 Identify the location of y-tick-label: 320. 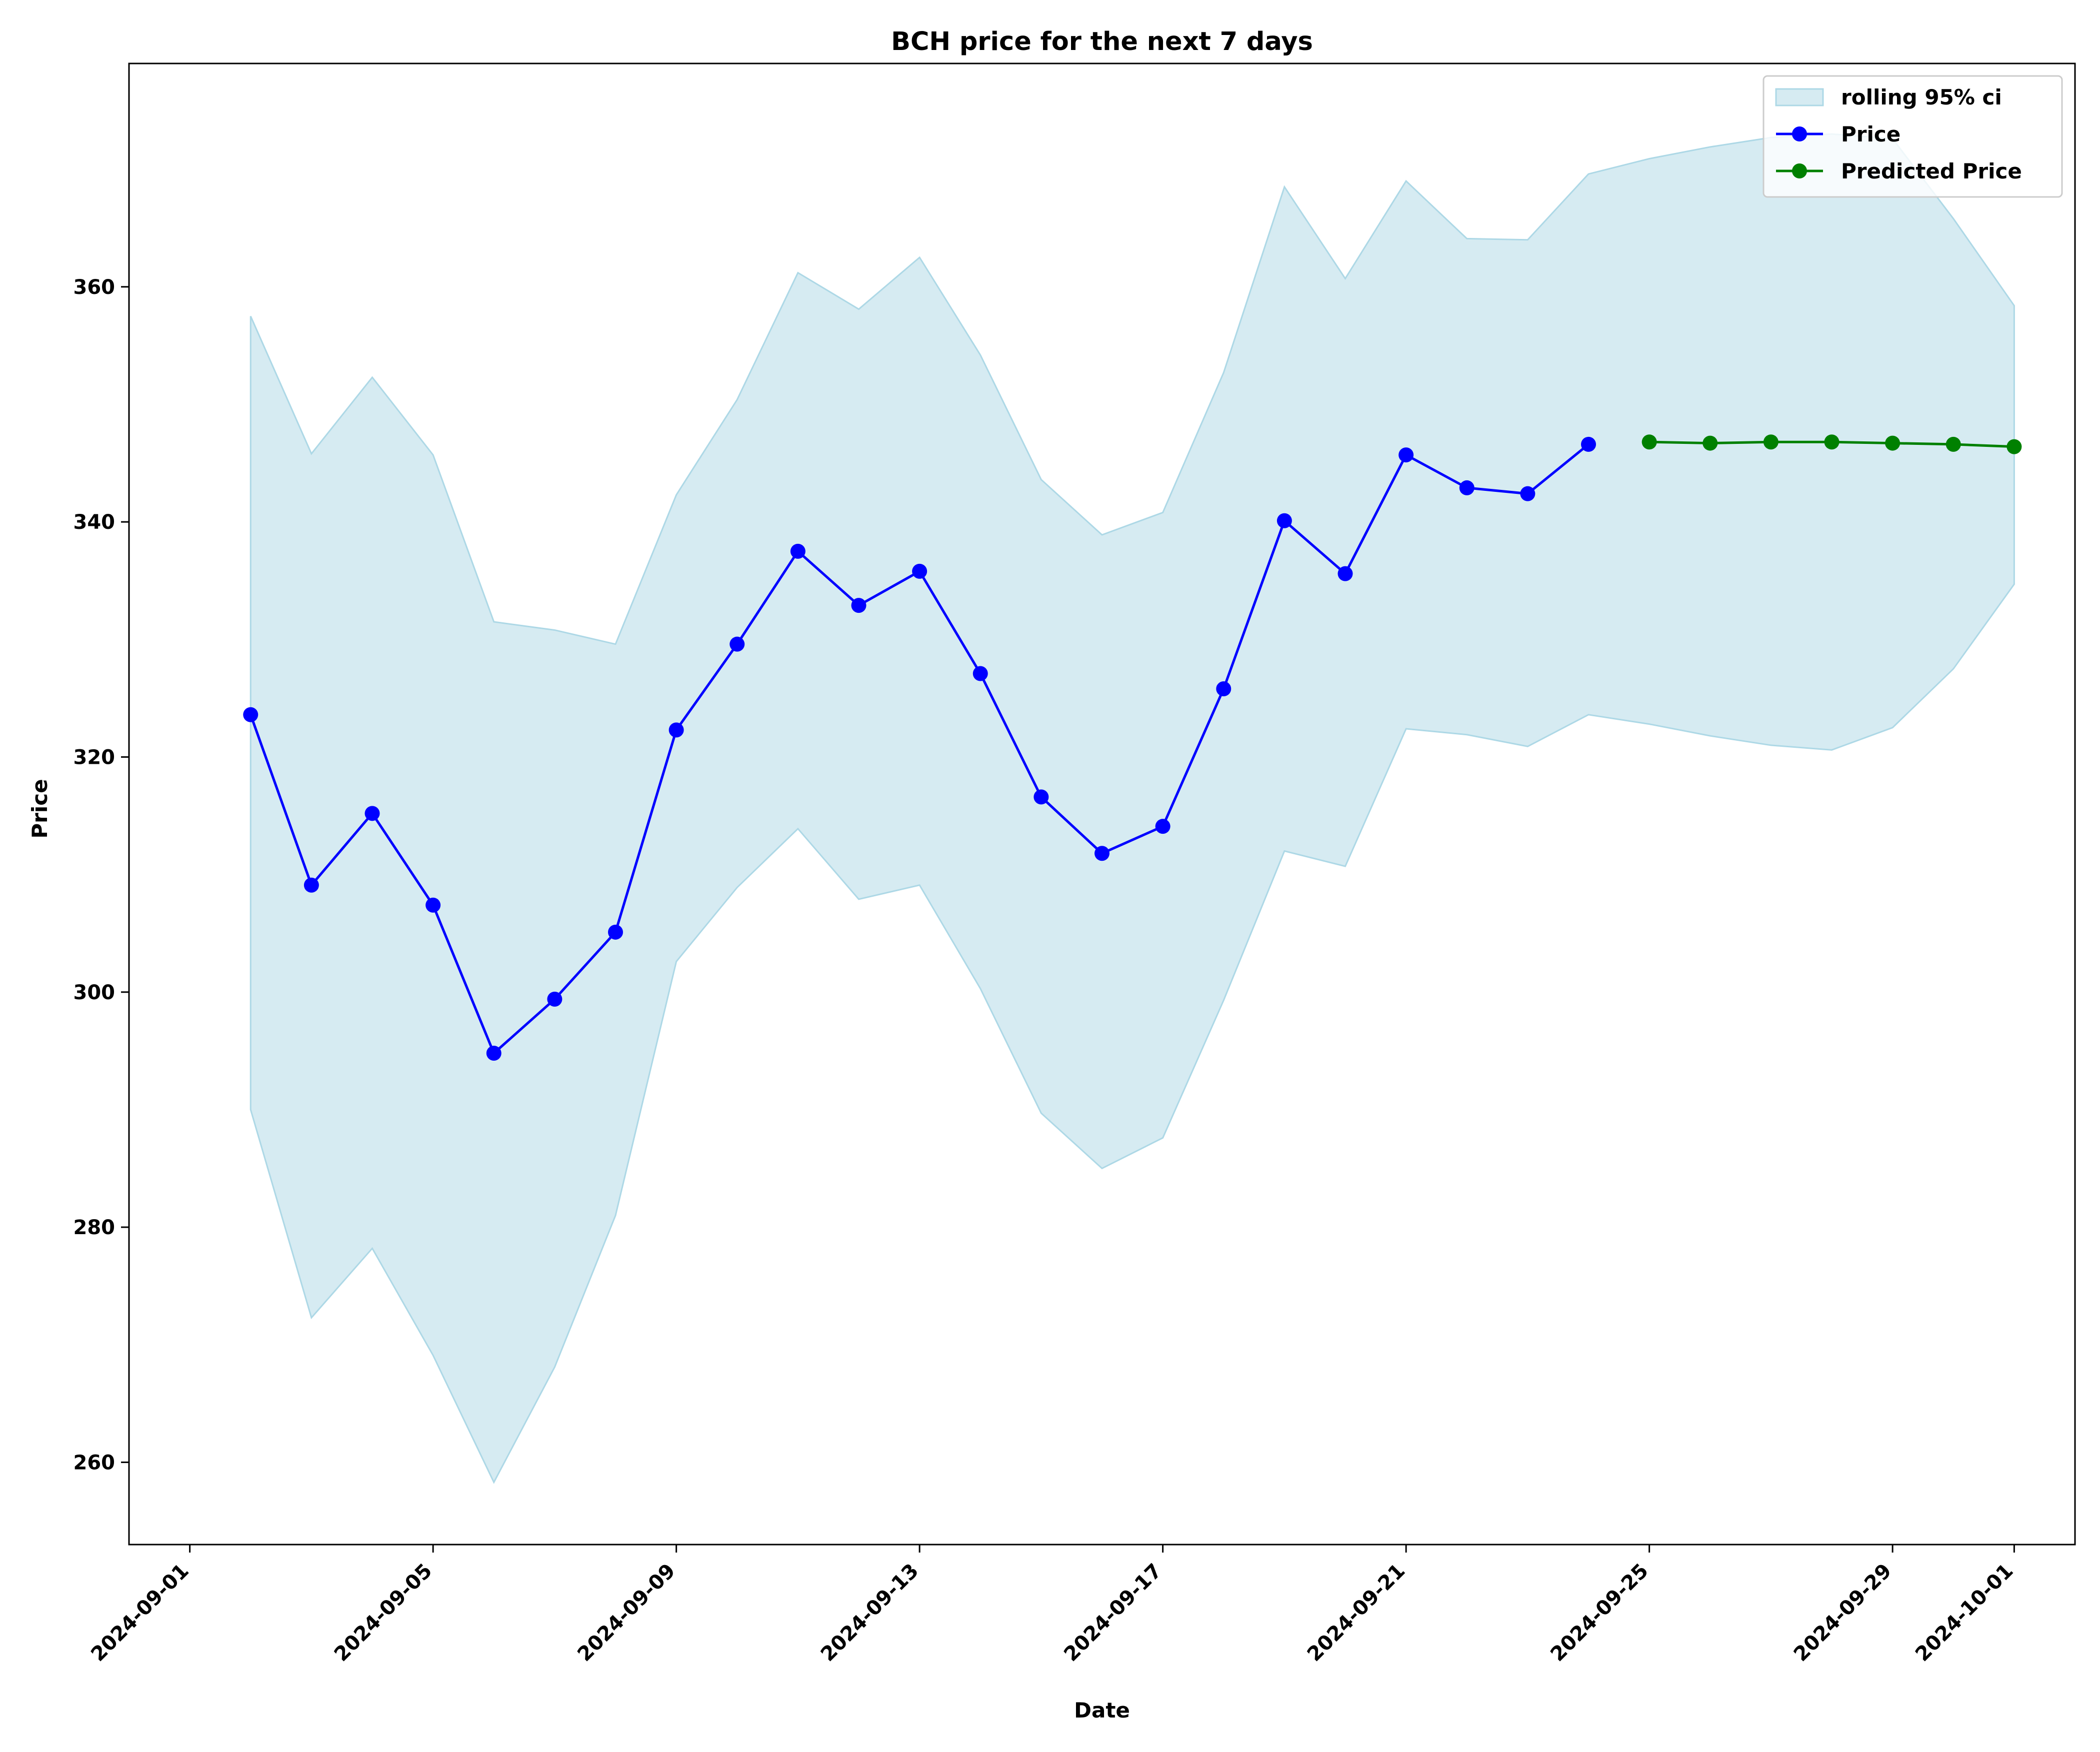
(95, 757).